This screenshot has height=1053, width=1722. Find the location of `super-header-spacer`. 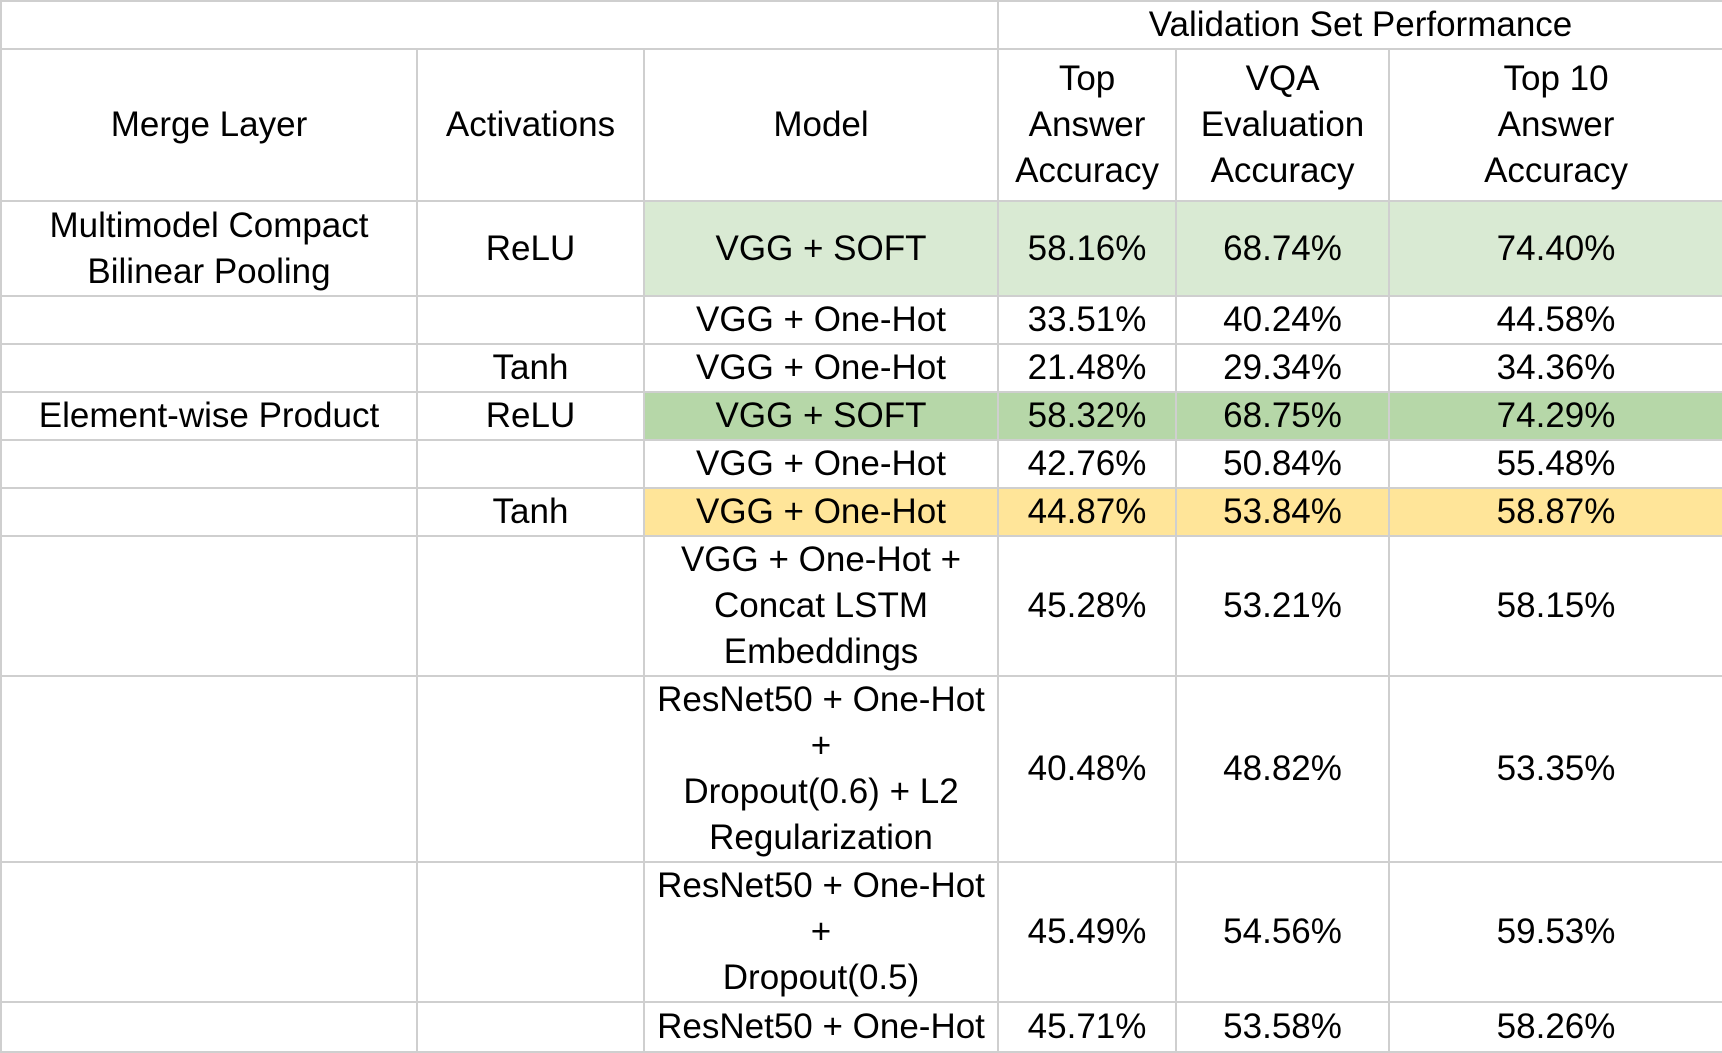

super-header-spacer is located at coordinates (500, 25).